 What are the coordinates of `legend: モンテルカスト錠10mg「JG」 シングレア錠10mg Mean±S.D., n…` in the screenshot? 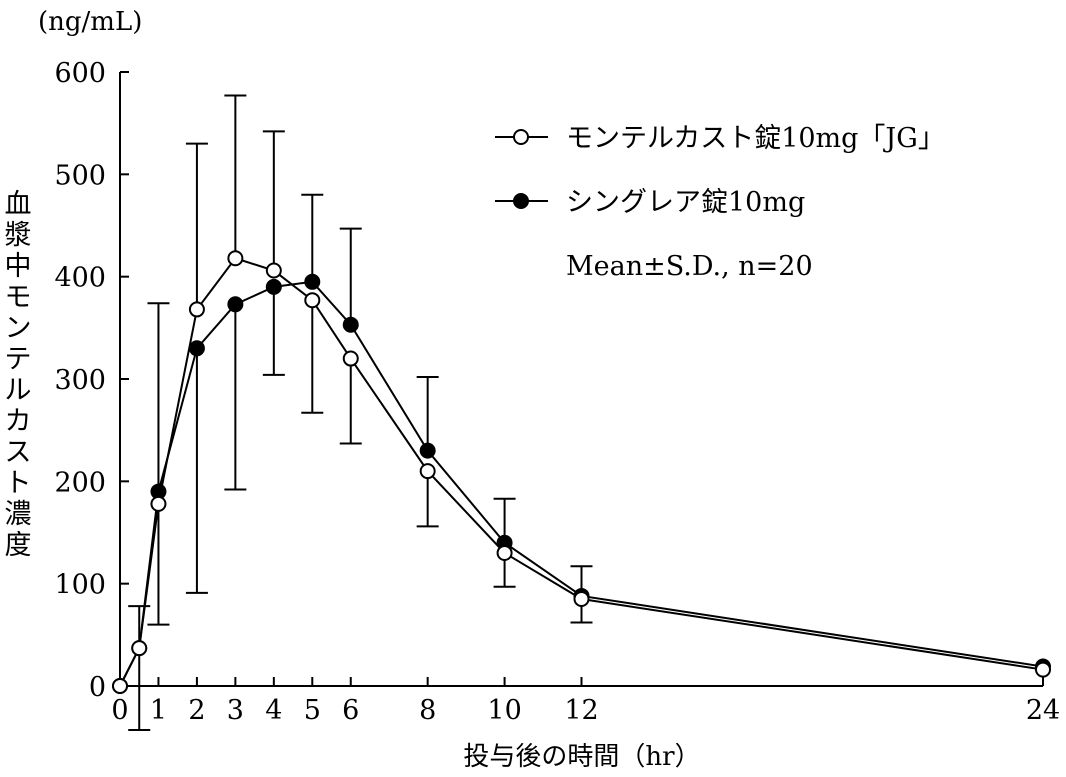 It's located at (720, 202).